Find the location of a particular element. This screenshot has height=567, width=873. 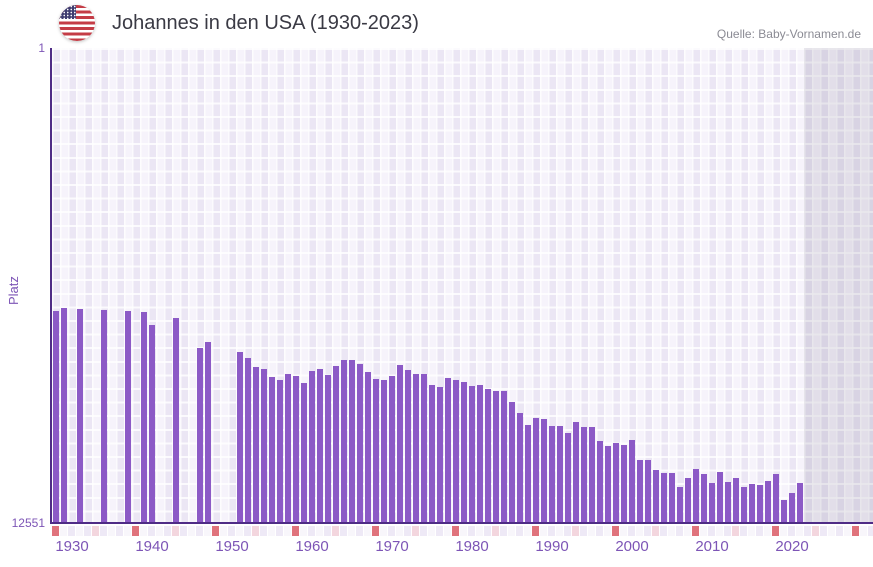

bar-2019 is located at coordinates (768, 501).